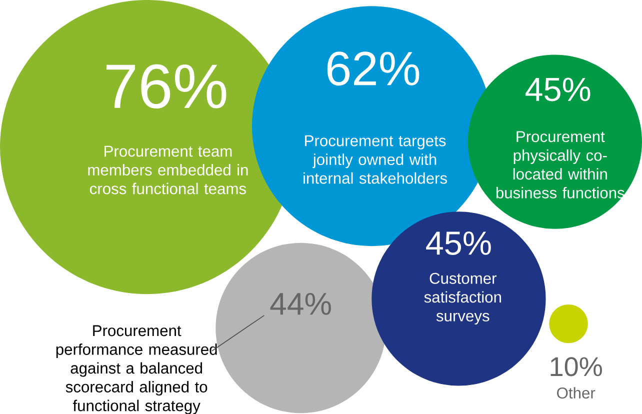 This screenshot has width=642, height=414. What do you see at coordinates (373, 68) in the screenshot?
I see `data-label: 62%` at bounding box center [373, 68].